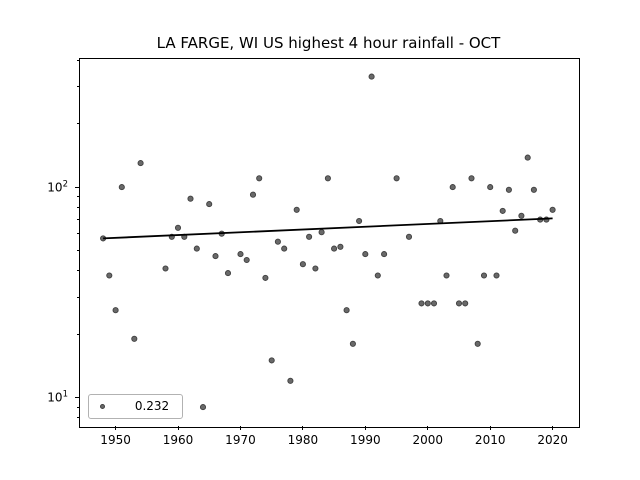 The height and width of the screenshot is (480, 640). I want to click on x-tick-label: 1970, so click(240, 440).